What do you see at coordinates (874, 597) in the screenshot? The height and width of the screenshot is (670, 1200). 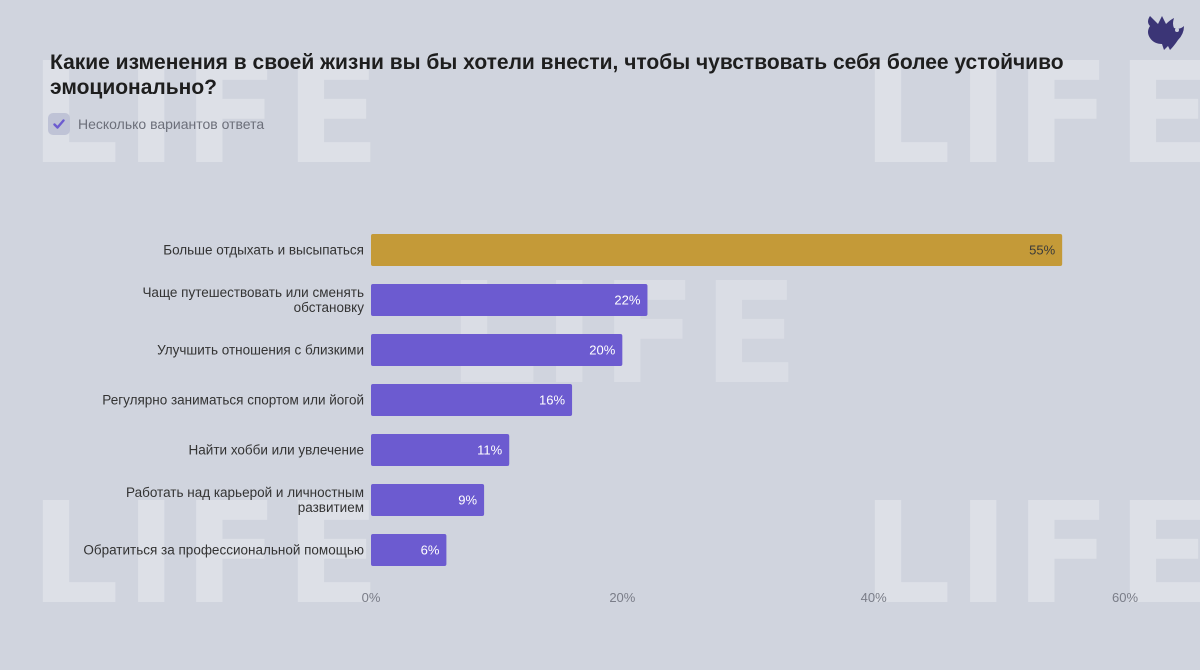 I see `x-tick-label: 40%` at bounding box center [874, 597].